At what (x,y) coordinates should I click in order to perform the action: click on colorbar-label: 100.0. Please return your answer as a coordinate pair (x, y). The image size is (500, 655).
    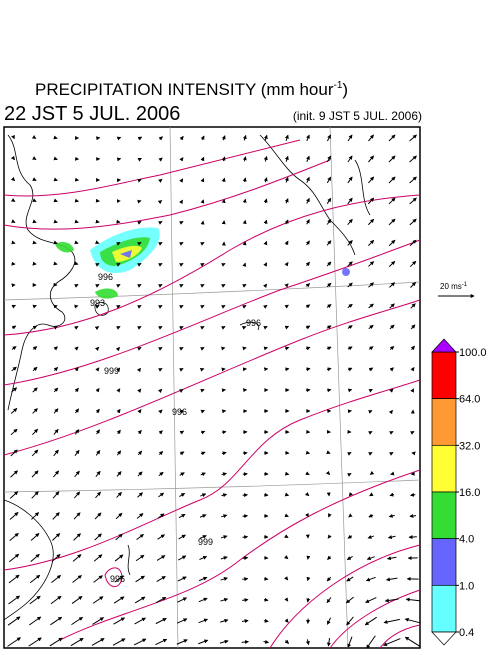
    Looking at the image, I should click on (473, 353).